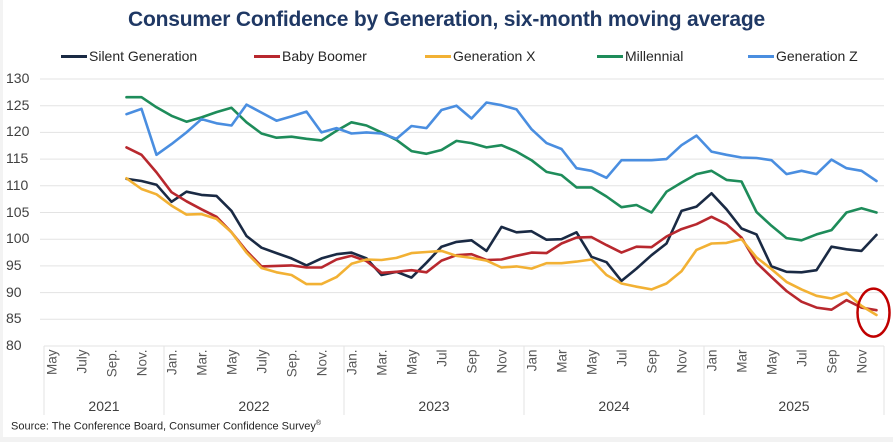 The image size is (893, 442). I want to click on bottom-strip, so click(446, 439).